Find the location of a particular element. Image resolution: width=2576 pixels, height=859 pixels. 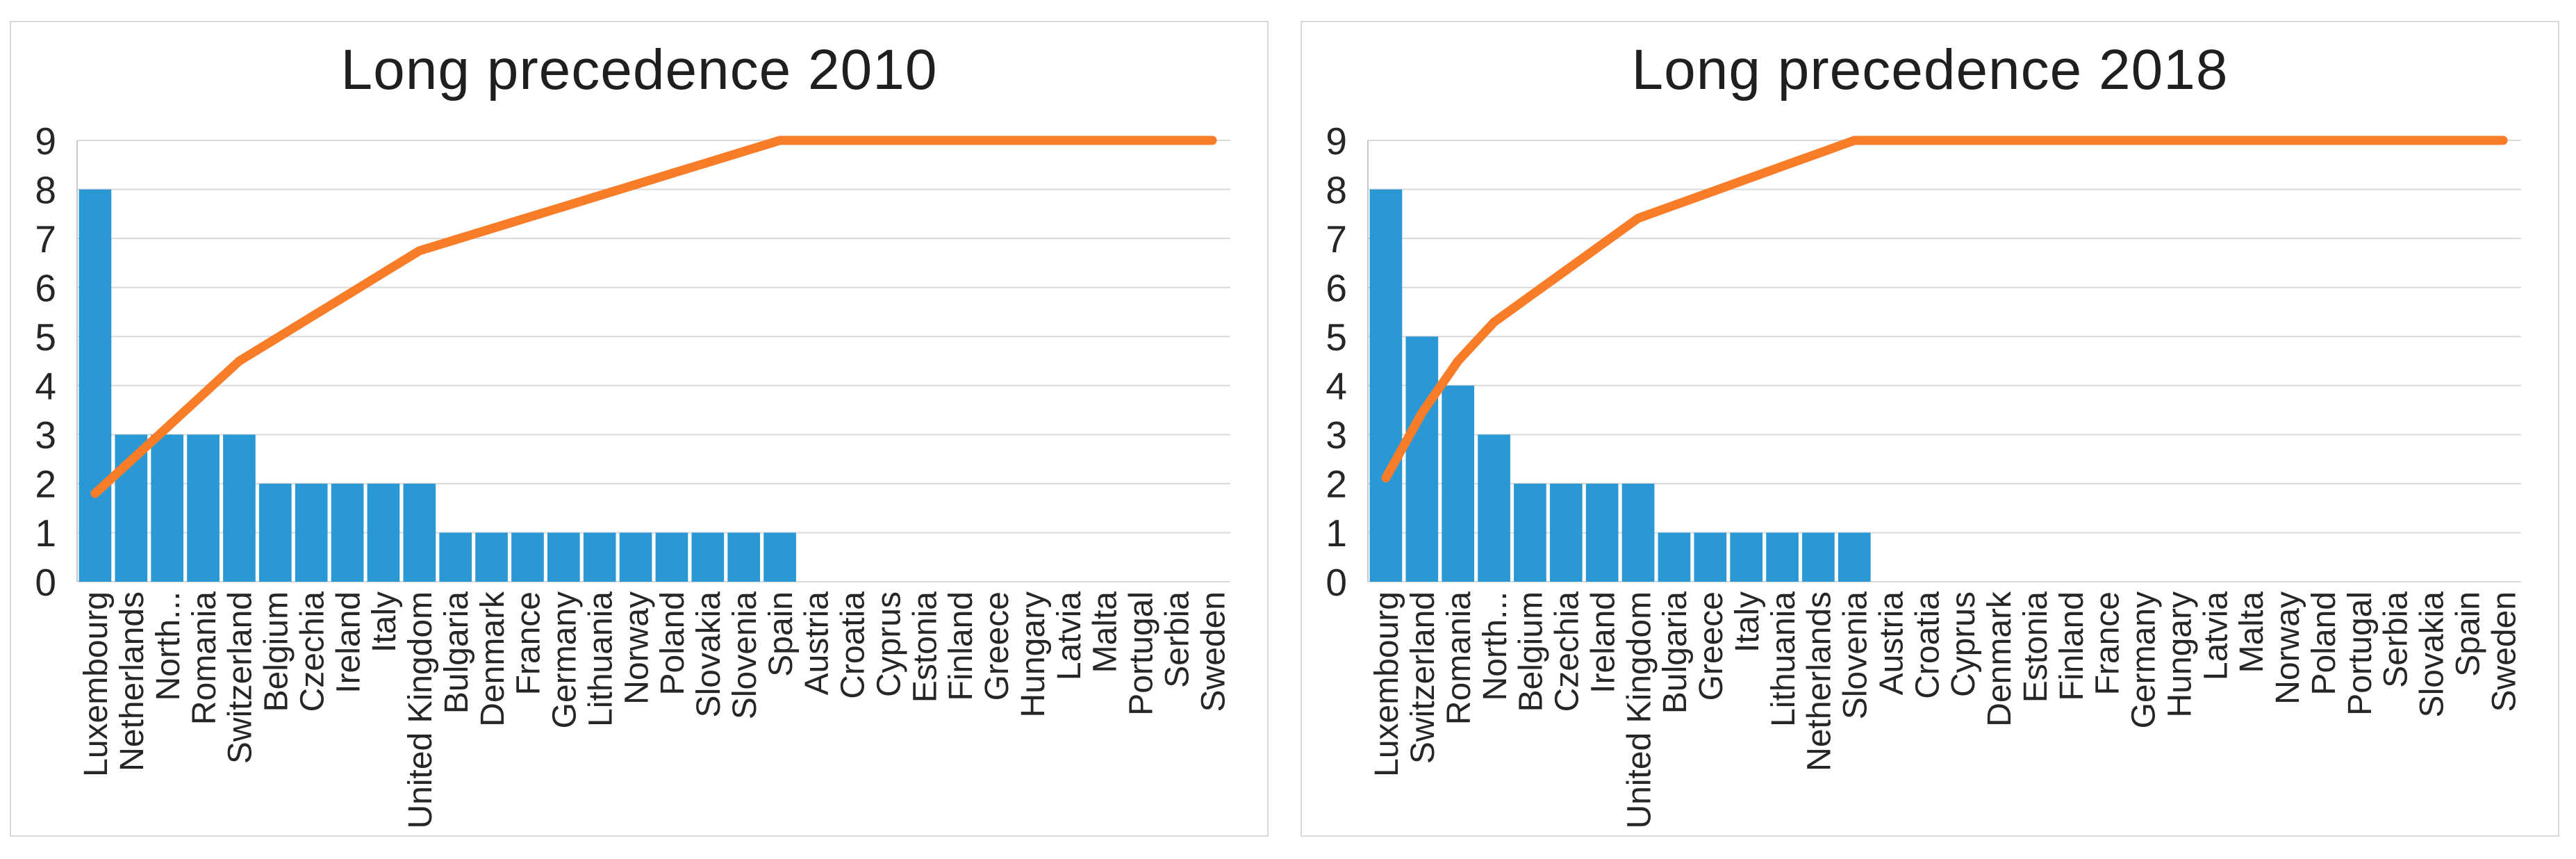

y-tick-label: 4 is located at coordinates (46, 386).